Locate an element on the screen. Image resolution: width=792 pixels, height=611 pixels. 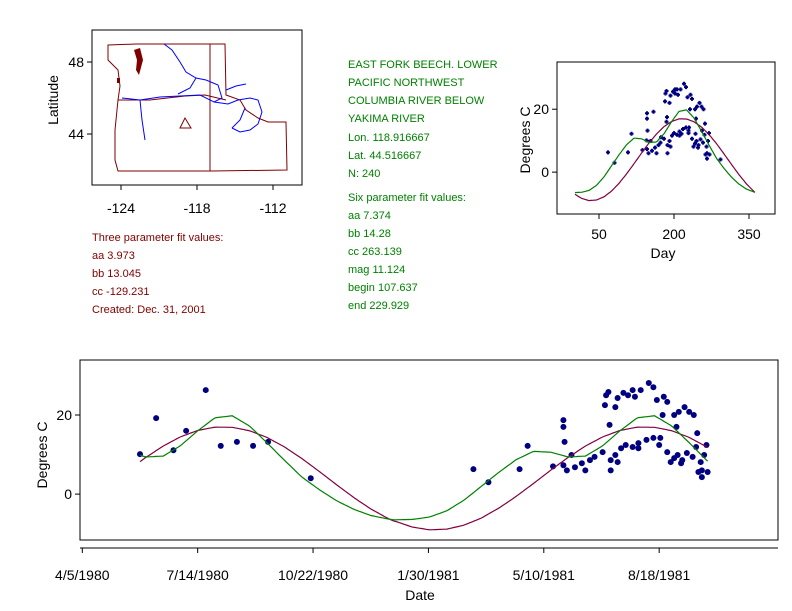
day-xtick-label: 350 is located at coordinates (749, 234).